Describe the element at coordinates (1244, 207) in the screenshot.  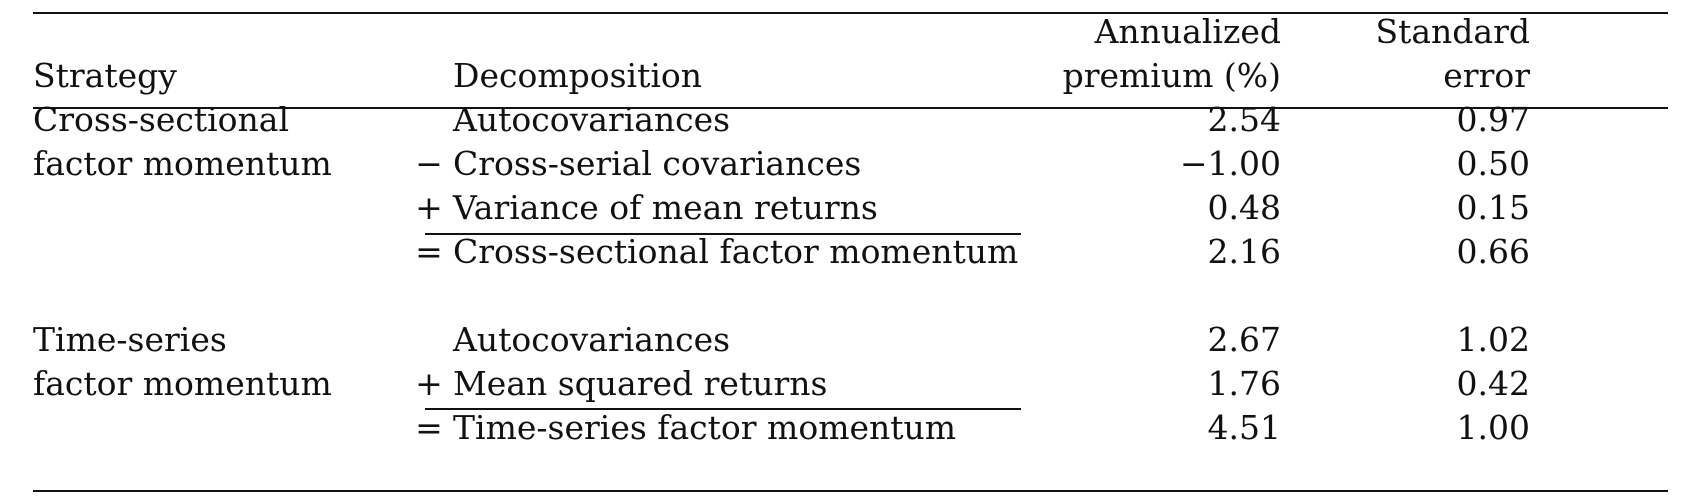
I see `group1-row3-premium: 0.48` at that location.